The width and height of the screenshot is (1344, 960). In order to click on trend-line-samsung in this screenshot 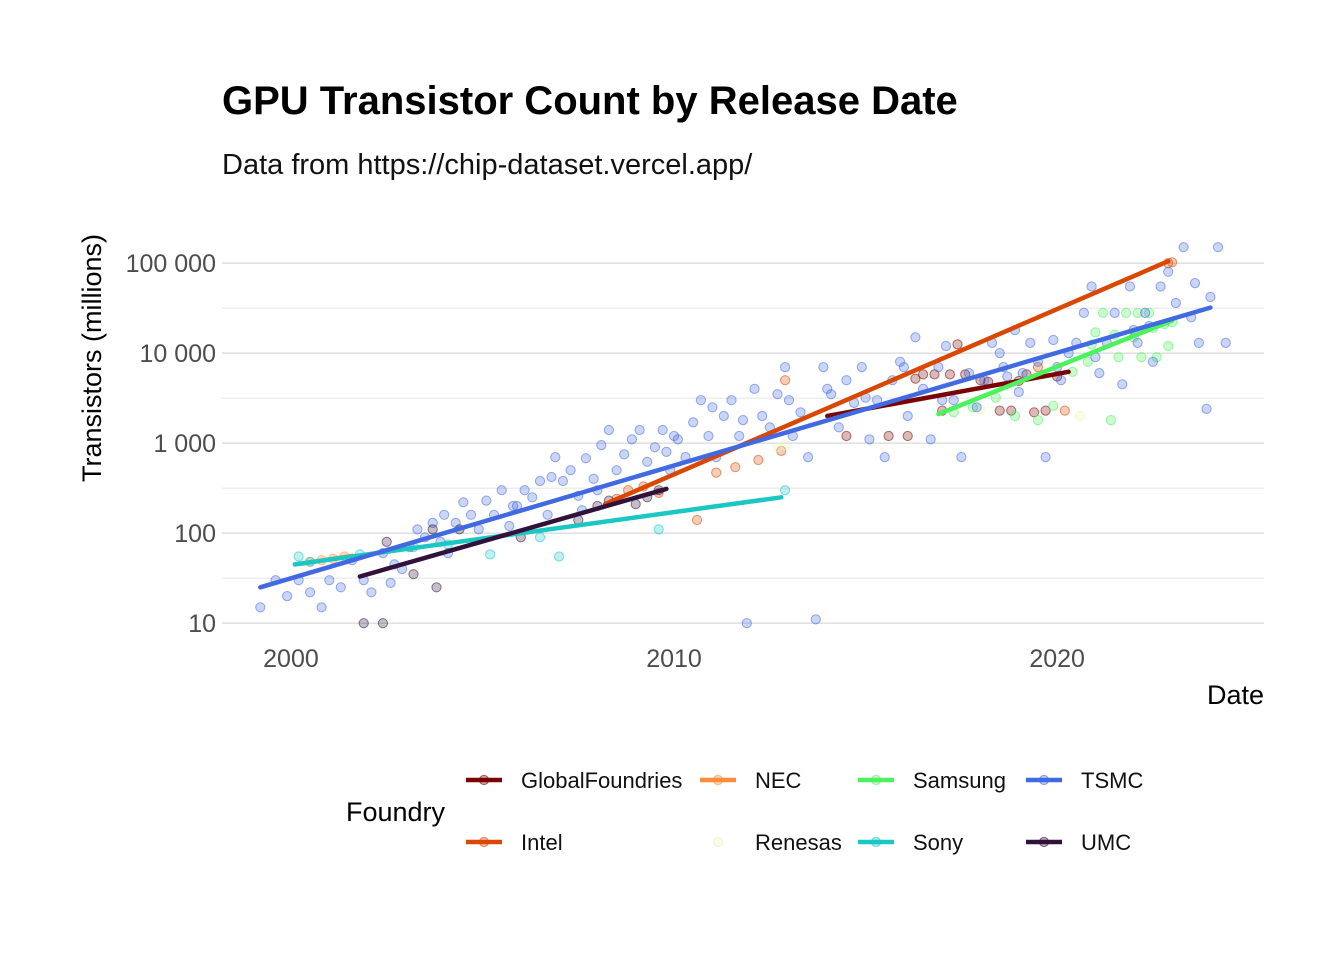, I will do `click(1055, 367)`.